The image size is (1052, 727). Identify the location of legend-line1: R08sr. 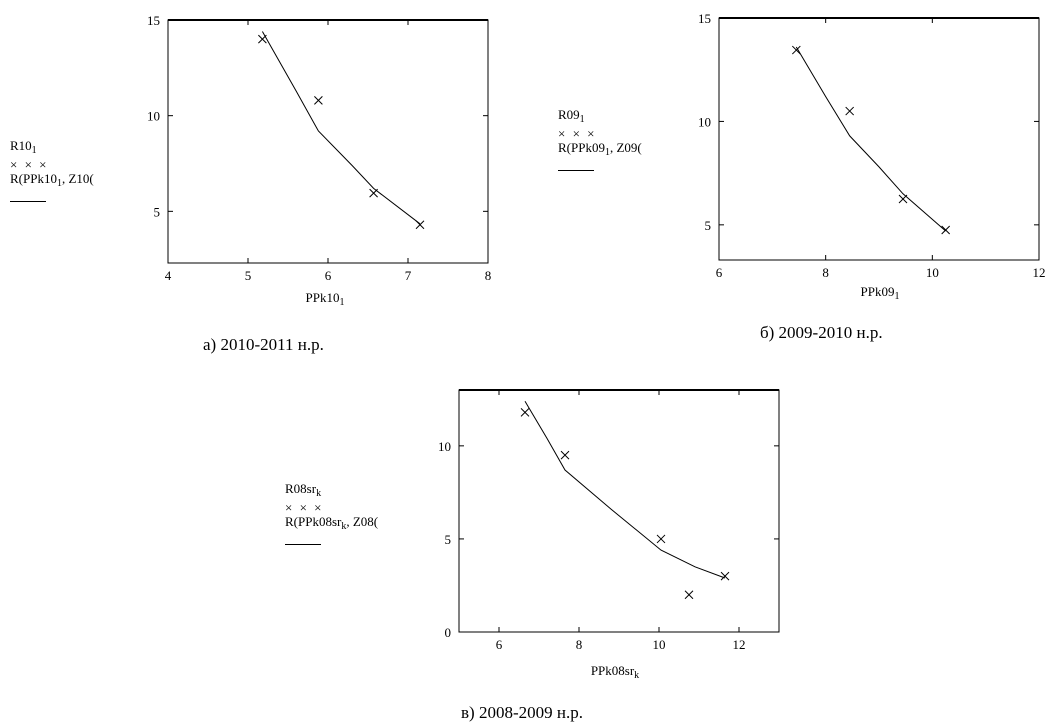
(301, 488).